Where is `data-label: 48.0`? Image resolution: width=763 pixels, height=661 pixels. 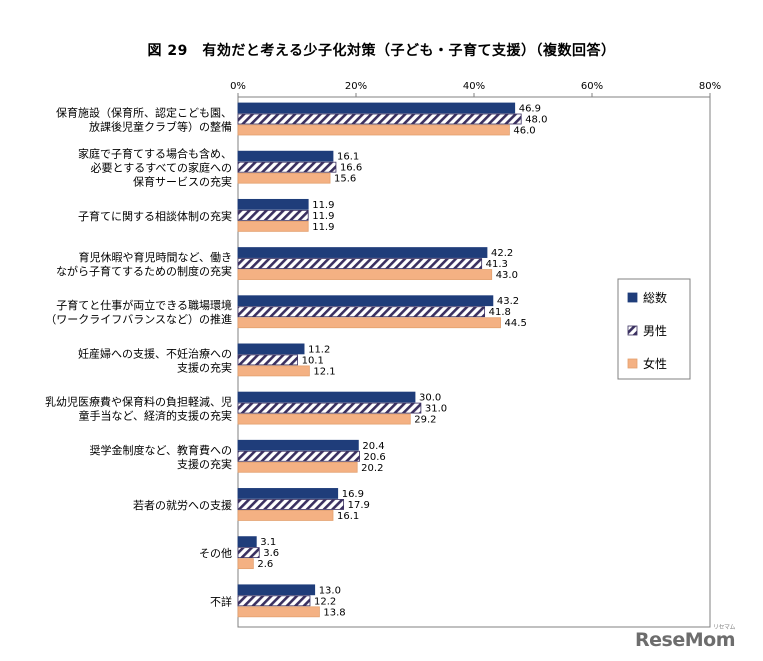
data-label: 48.0 is located at coordinates (536, 120).